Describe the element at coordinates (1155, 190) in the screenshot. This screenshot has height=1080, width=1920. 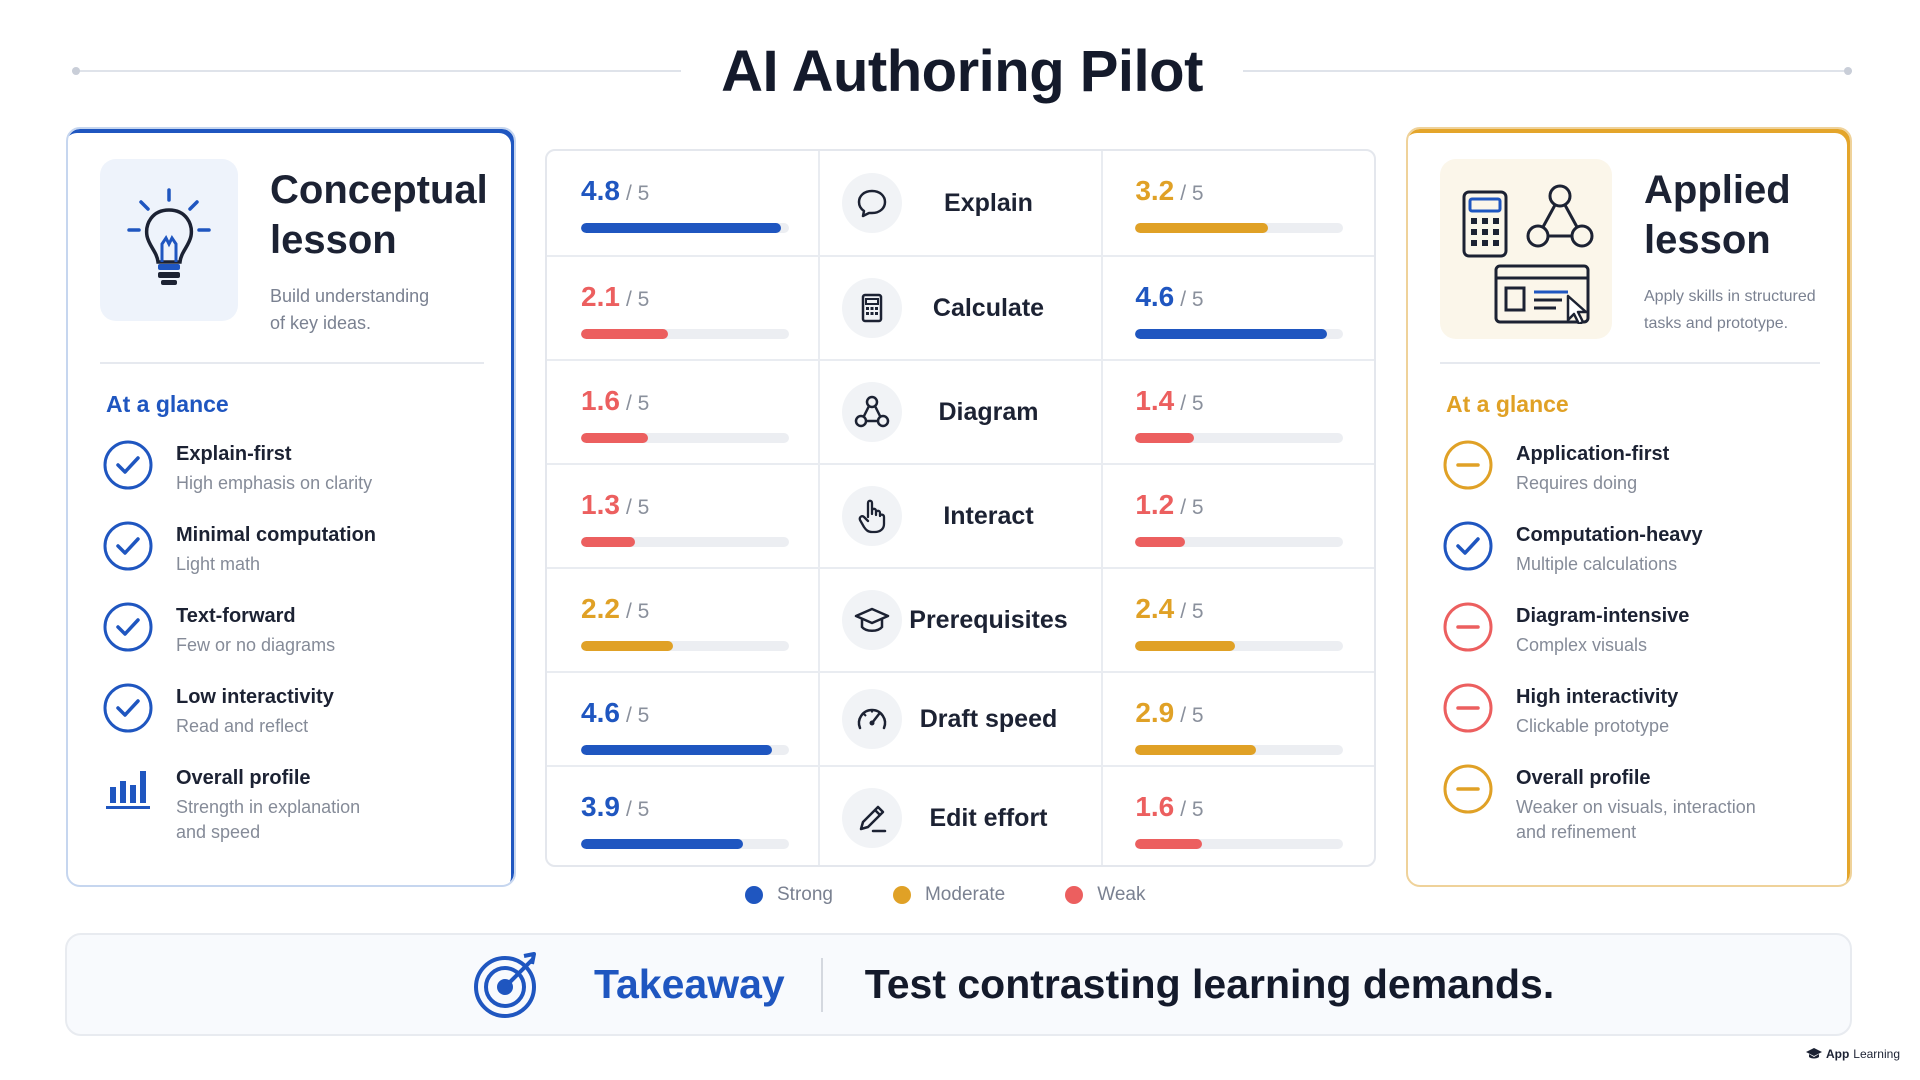
I see `score-number: 3.2` at that location.